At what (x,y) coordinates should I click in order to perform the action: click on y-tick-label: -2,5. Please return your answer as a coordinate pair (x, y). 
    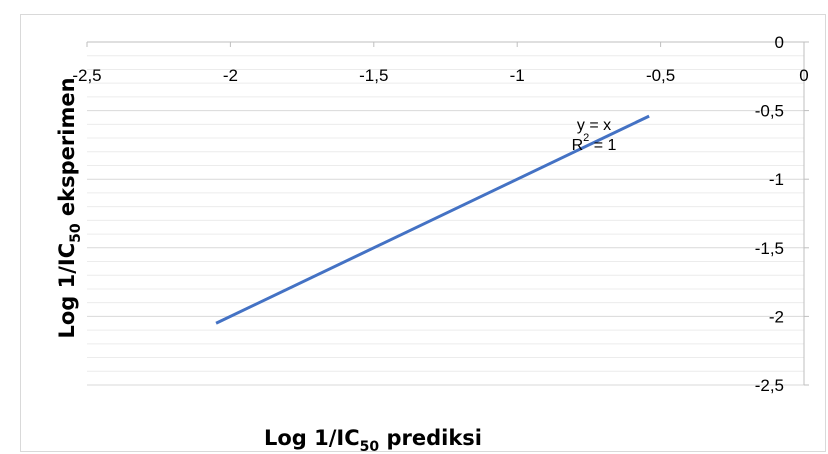
    Looking at the image, I should click on (769, 385).